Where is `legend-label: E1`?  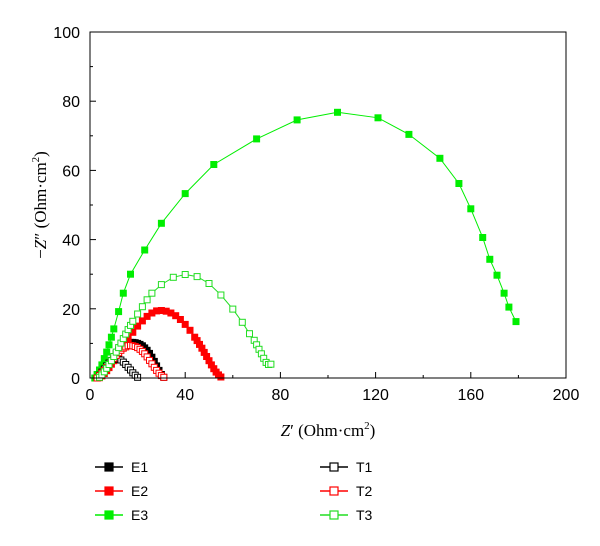
legend-label: E1 is located at coordinates (139, 467).